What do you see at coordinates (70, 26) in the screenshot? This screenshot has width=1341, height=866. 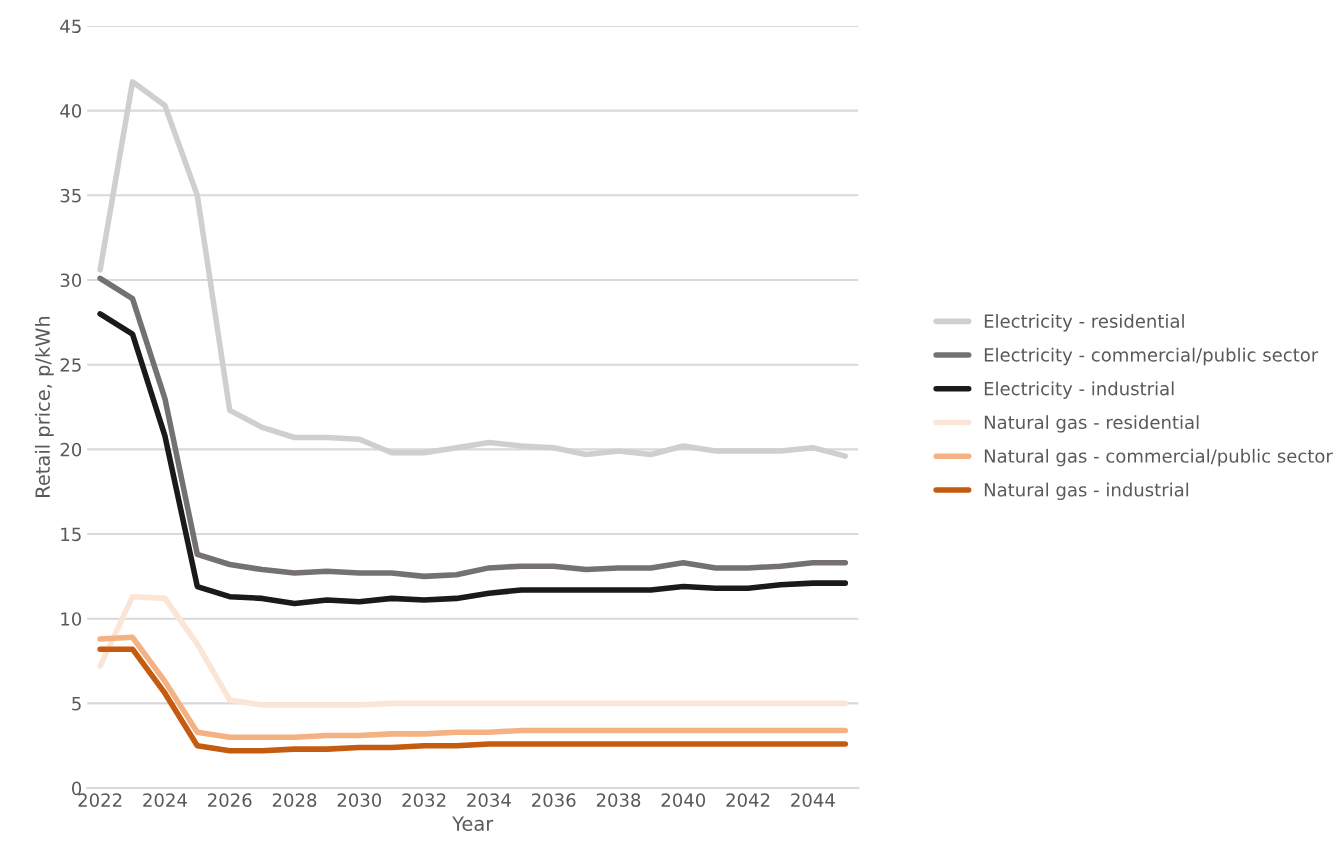 I see `y-tick-label: 45` at bounding box center [70, 26].